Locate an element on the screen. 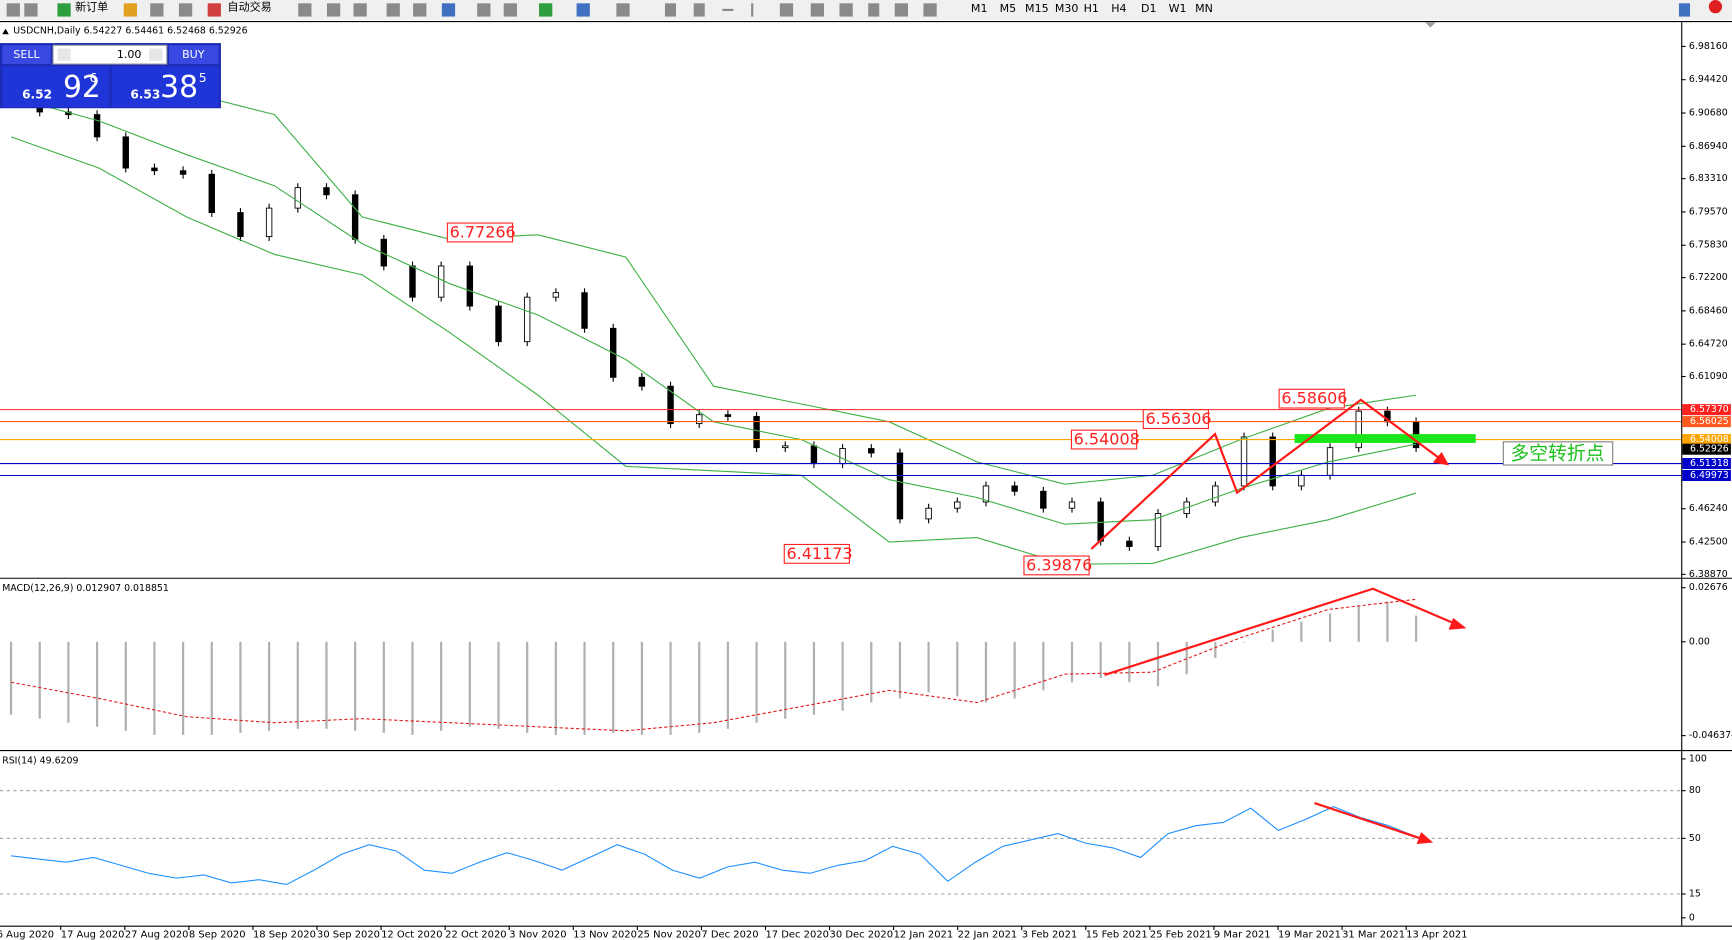 Image resolution: width=1732 pixels, height=940 pixels. ask-point: 5 is located at coordinates (203, 78).